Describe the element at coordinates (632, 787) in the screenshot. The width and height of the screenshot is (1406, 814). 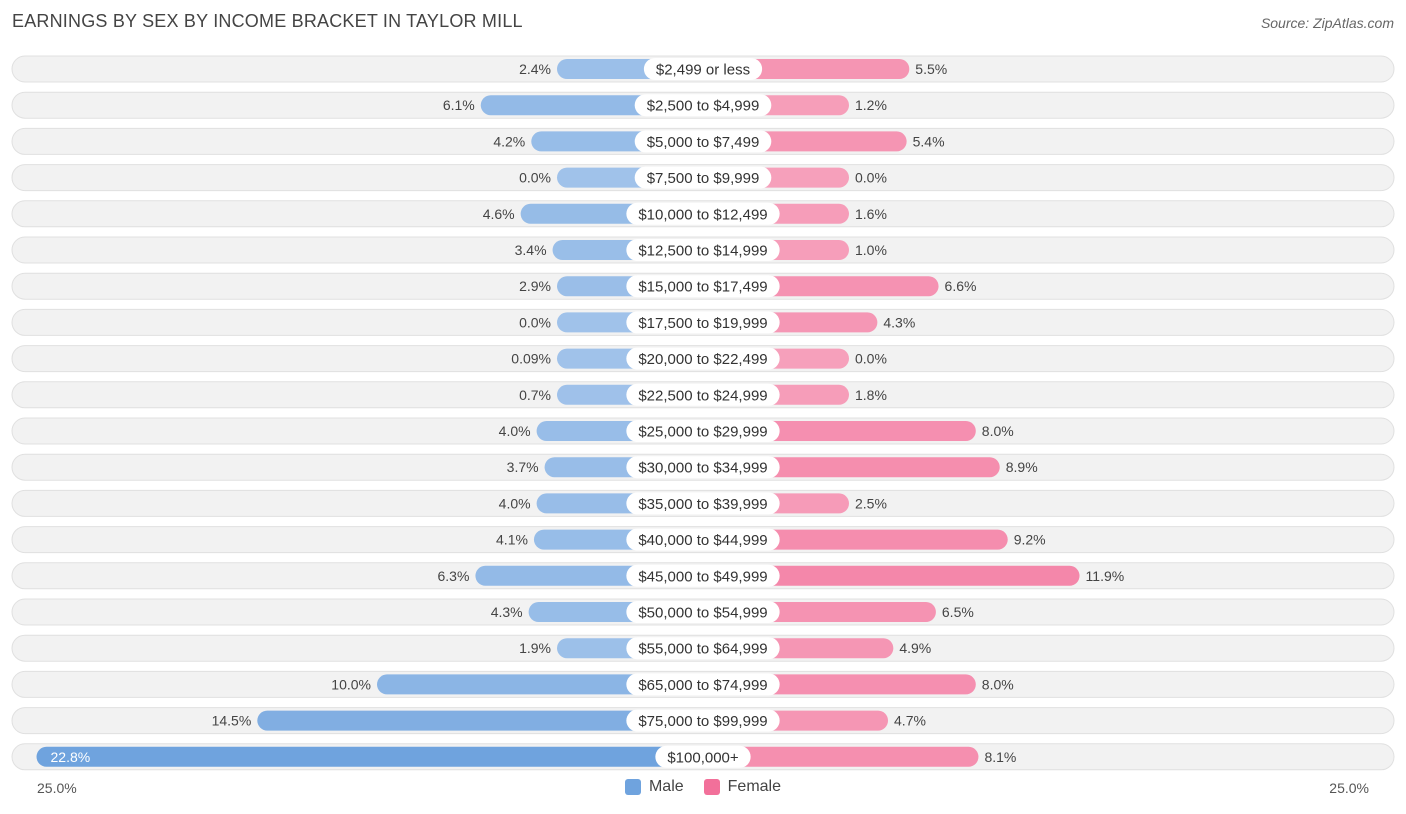
I see `legend-swatch-male` at that location.